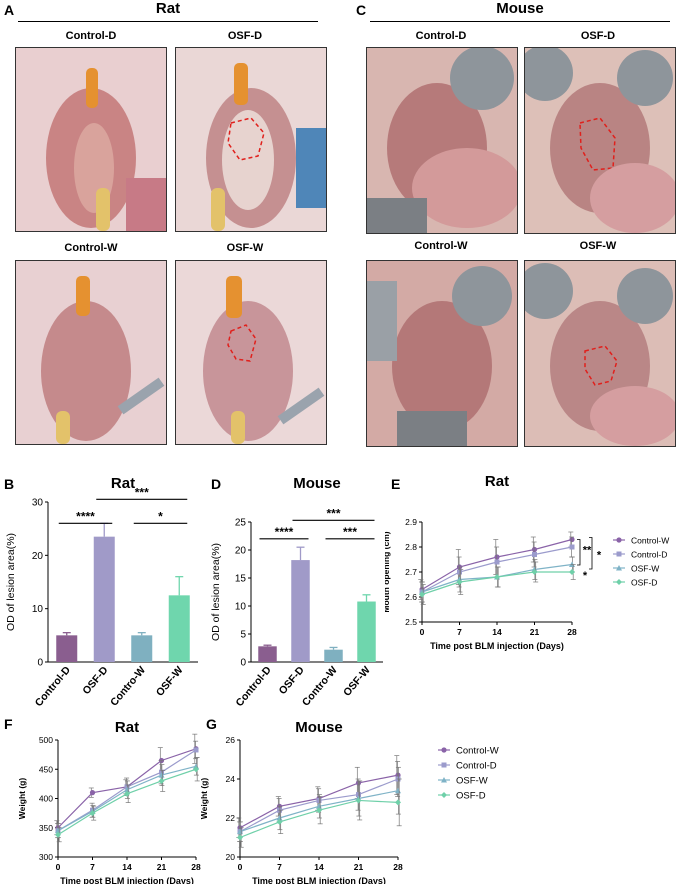  Describe the element at coordinates (127, 802) in the screenshot. I see `series-line-osf-d` at that location.